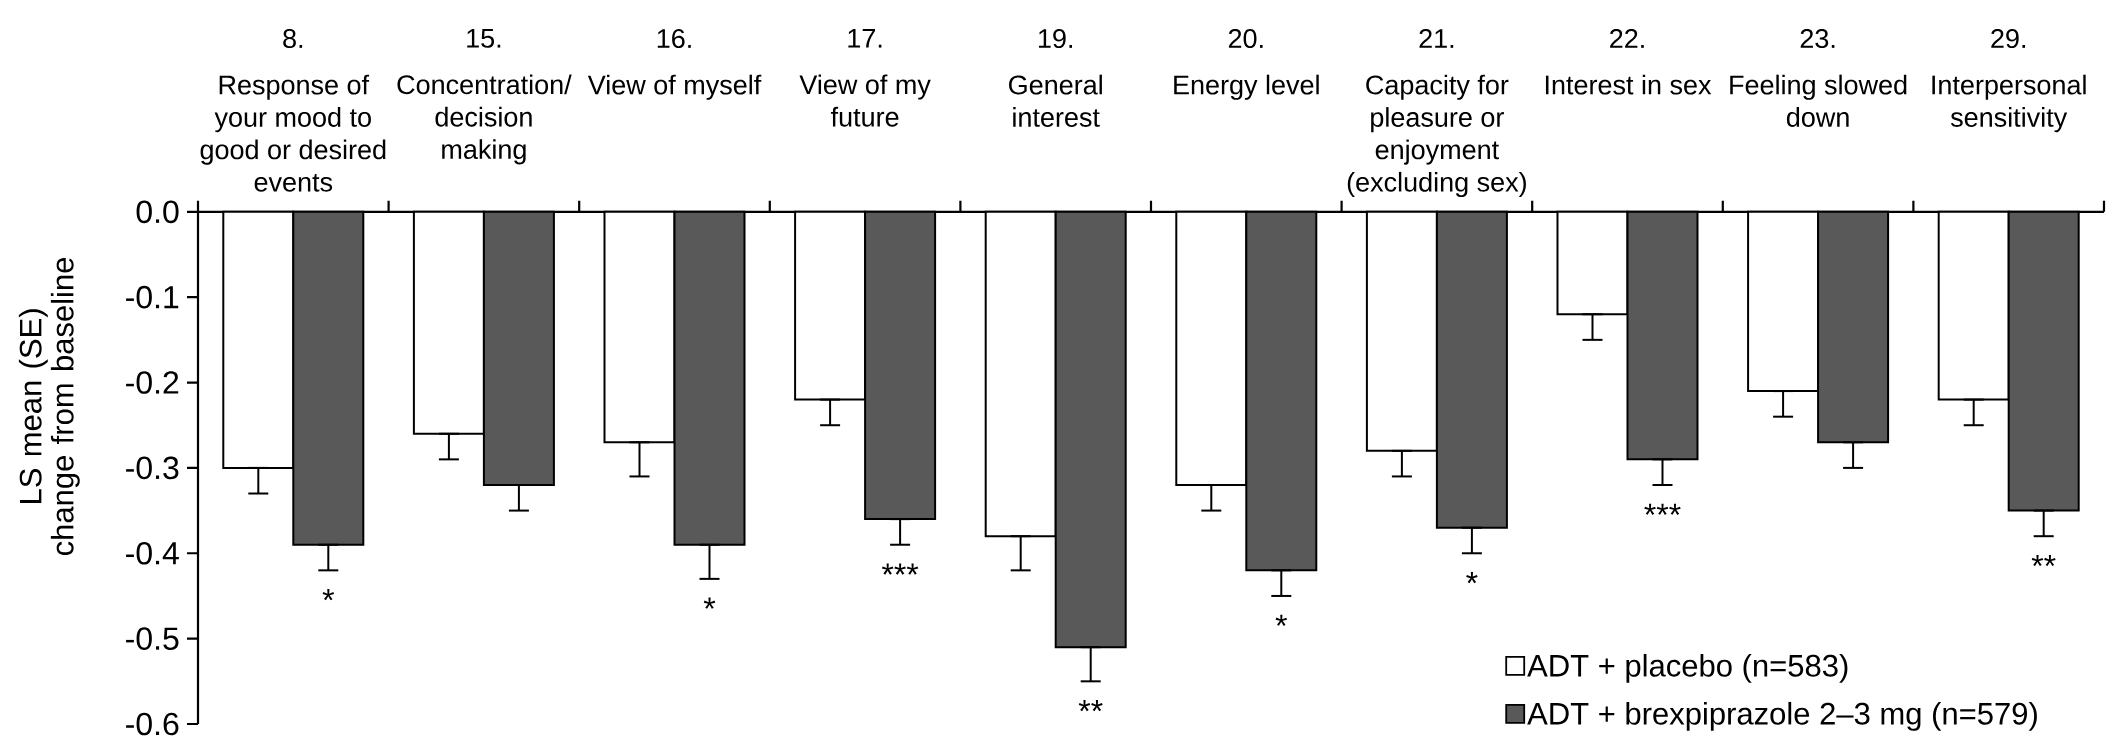 The image size is (2113, 740). Describe the element at coordinates (1687, 668) in the screenshot. I see `legend-label: ADT + placebo (n=583)` at that location.